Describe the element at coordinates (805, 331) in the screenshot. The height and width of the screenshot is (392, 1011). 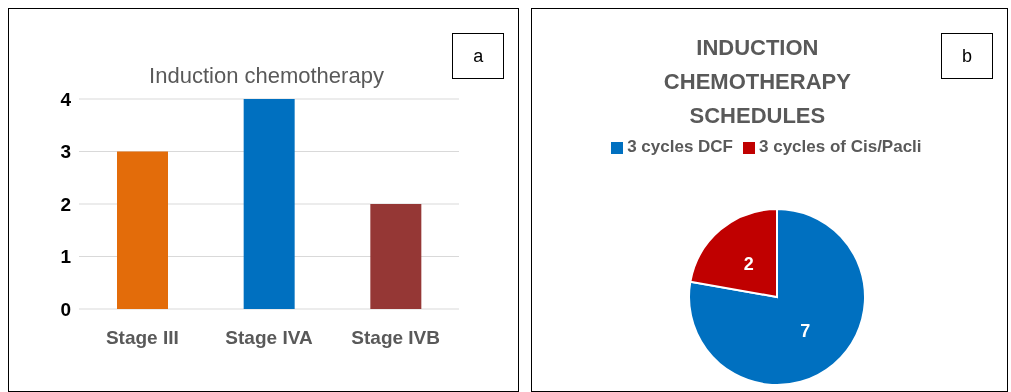
I see `data-label: 7` at that location.